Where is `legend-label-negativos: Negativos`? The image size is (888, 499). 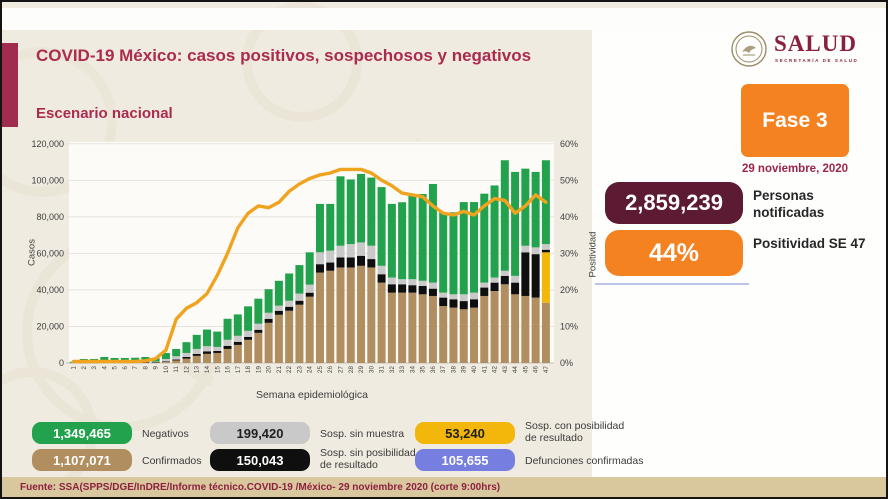 legend-label-negativos: Negativos is located at coordinates (165, 434).